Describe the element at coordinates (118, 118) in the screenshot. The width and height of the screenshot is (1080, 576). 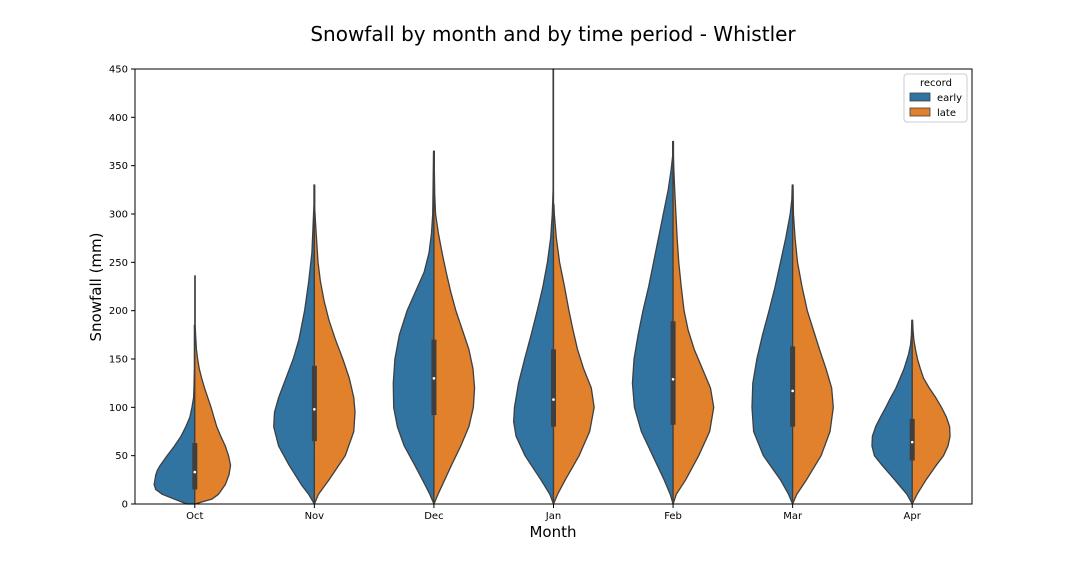
I see `y-tick-label: 400` at that location.